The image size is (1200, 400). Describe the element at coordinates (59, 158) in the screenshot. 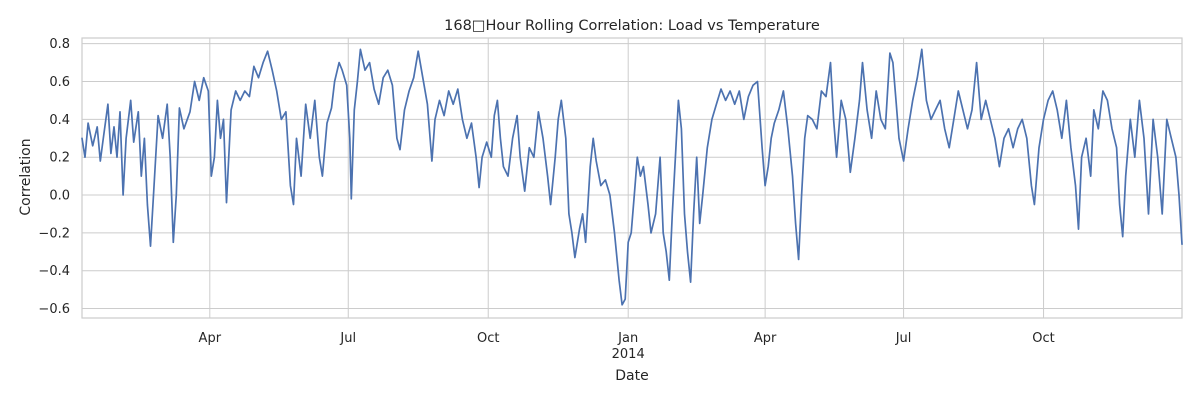

I see `y-tick-label: 0.2` at that location.